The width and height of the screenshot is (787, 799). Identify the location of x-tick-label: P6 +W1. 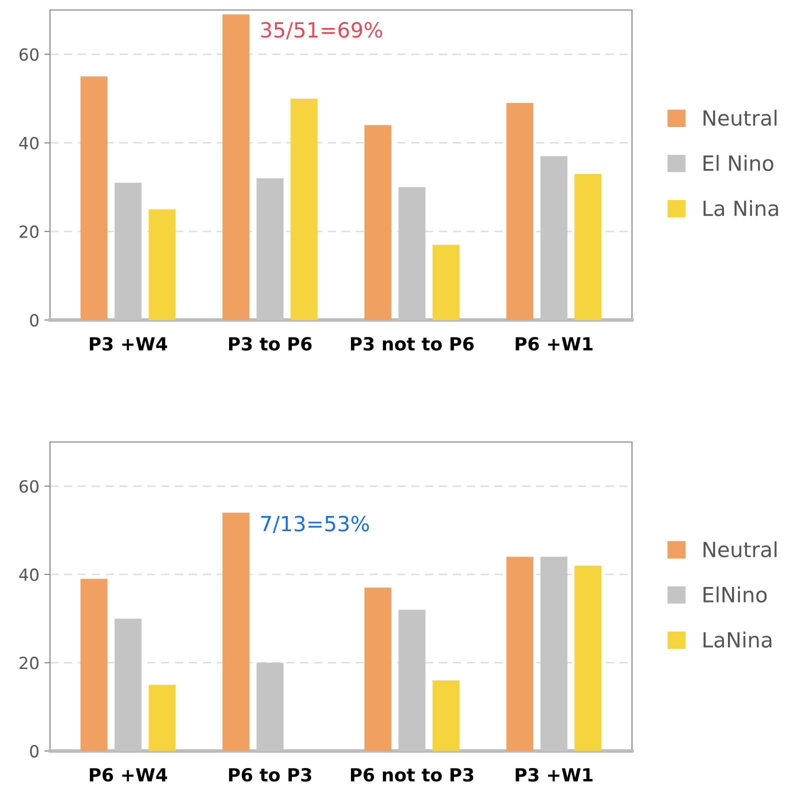
(554, 344).